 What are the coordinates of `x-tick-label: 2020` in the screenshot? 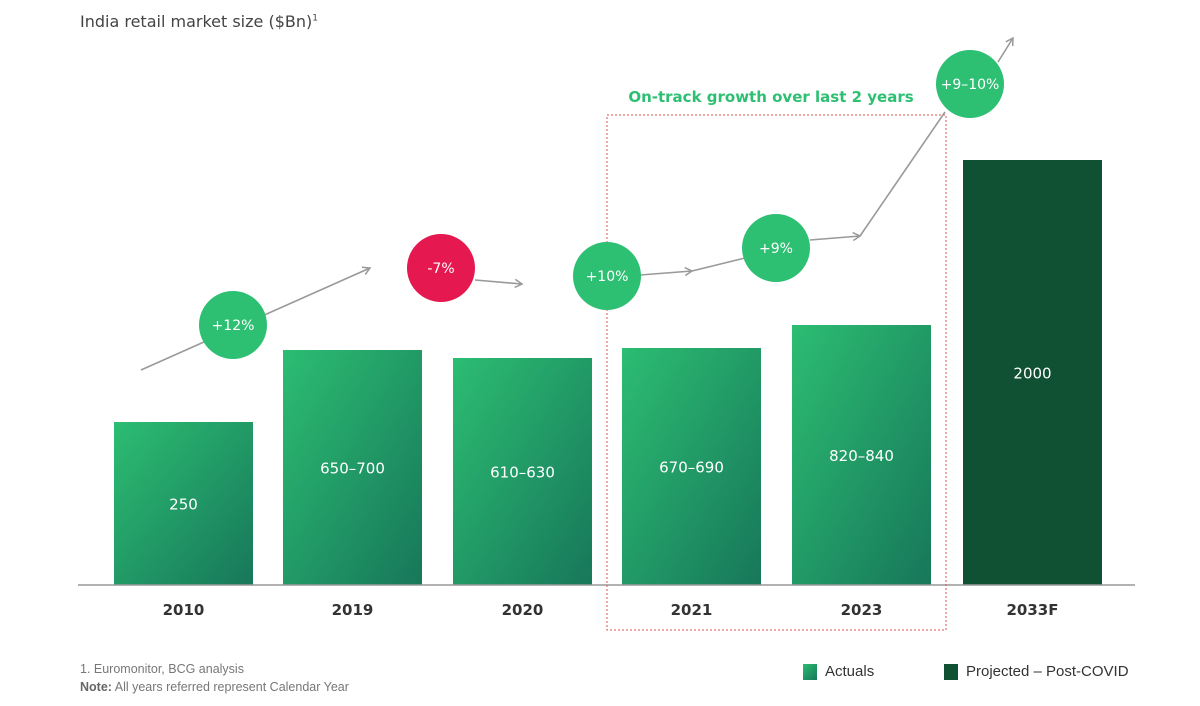 It's located at (523, 610).